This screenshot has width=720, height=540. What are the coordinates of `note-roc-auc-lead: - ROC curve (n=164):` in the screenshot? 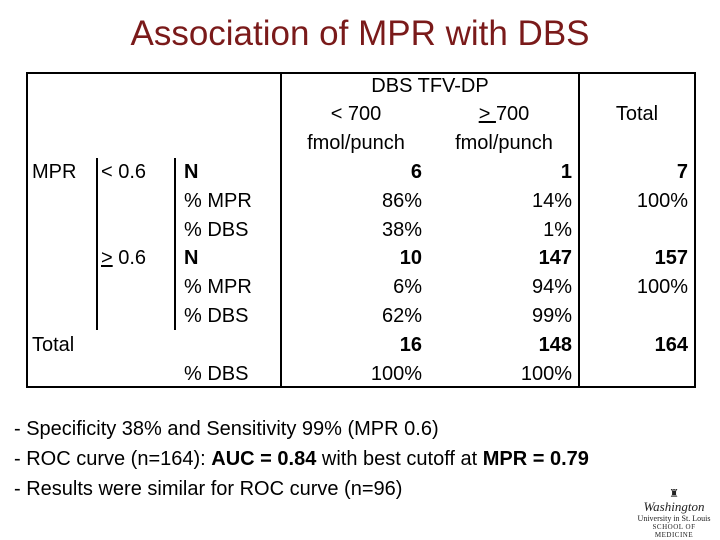 It's located at (113, 459).